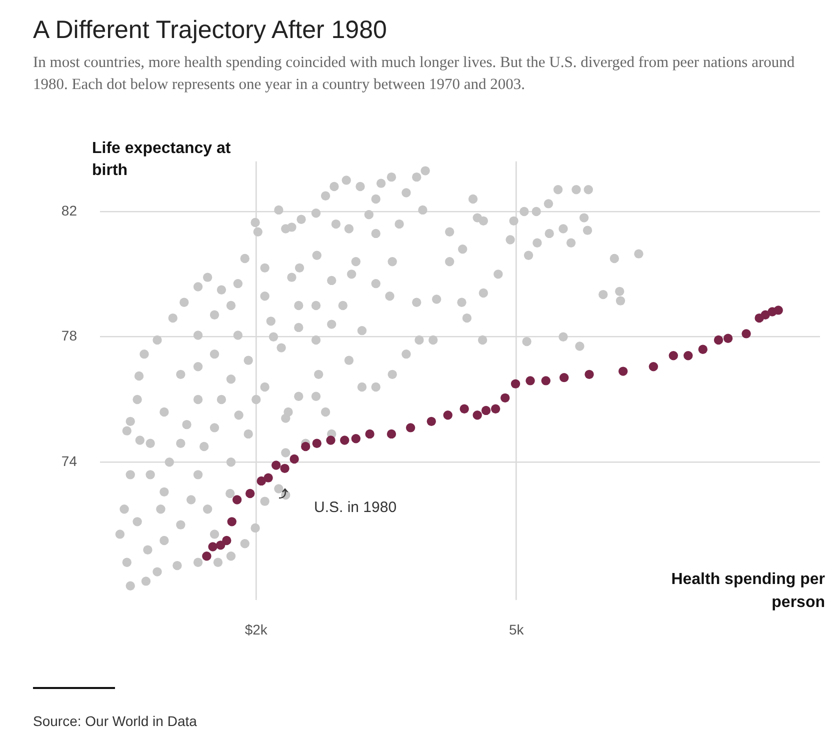  I want to click on chart-title: A Different Trajectory After 1980, so click(210, 30).